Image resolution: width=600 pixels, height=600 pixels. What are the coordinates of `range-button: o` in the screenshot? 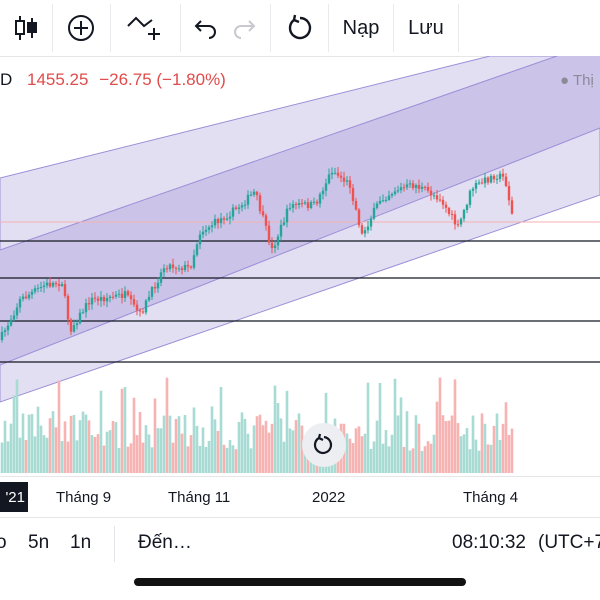 It's located at (3, 542).